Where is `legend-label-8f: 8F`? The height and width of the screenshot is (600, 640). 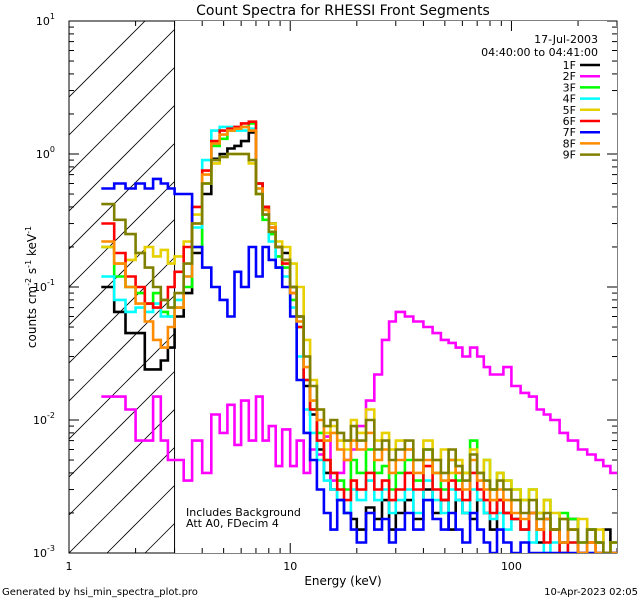
legend-label-8f: 8F is located at coordinates (569, 143).